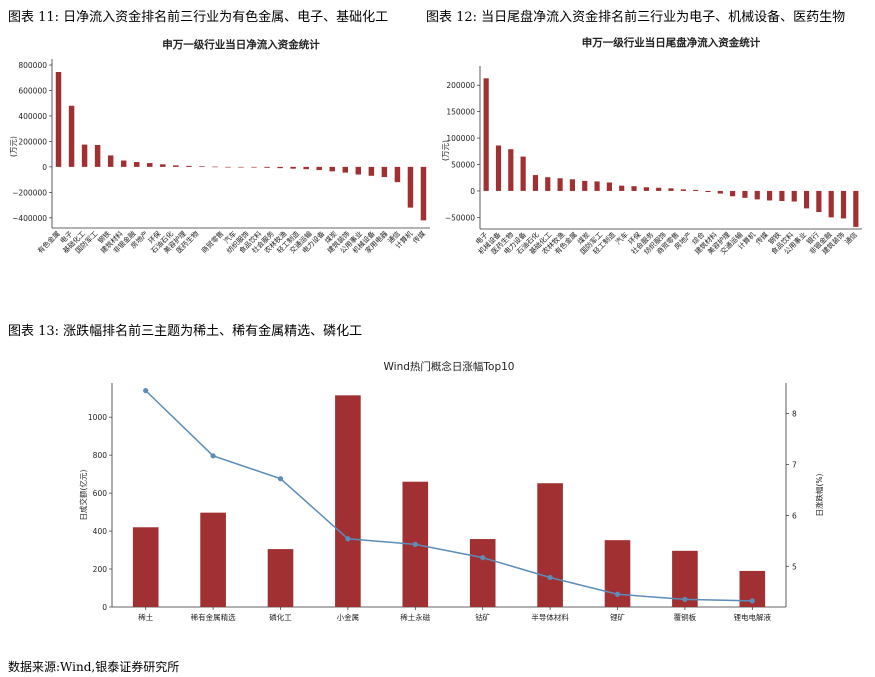 The width and height of the screenshot is (875, 677). Describe the element at coordinates (550, 617) in the screenshot. I see `x-tick-label: 半导体材料` at that location.